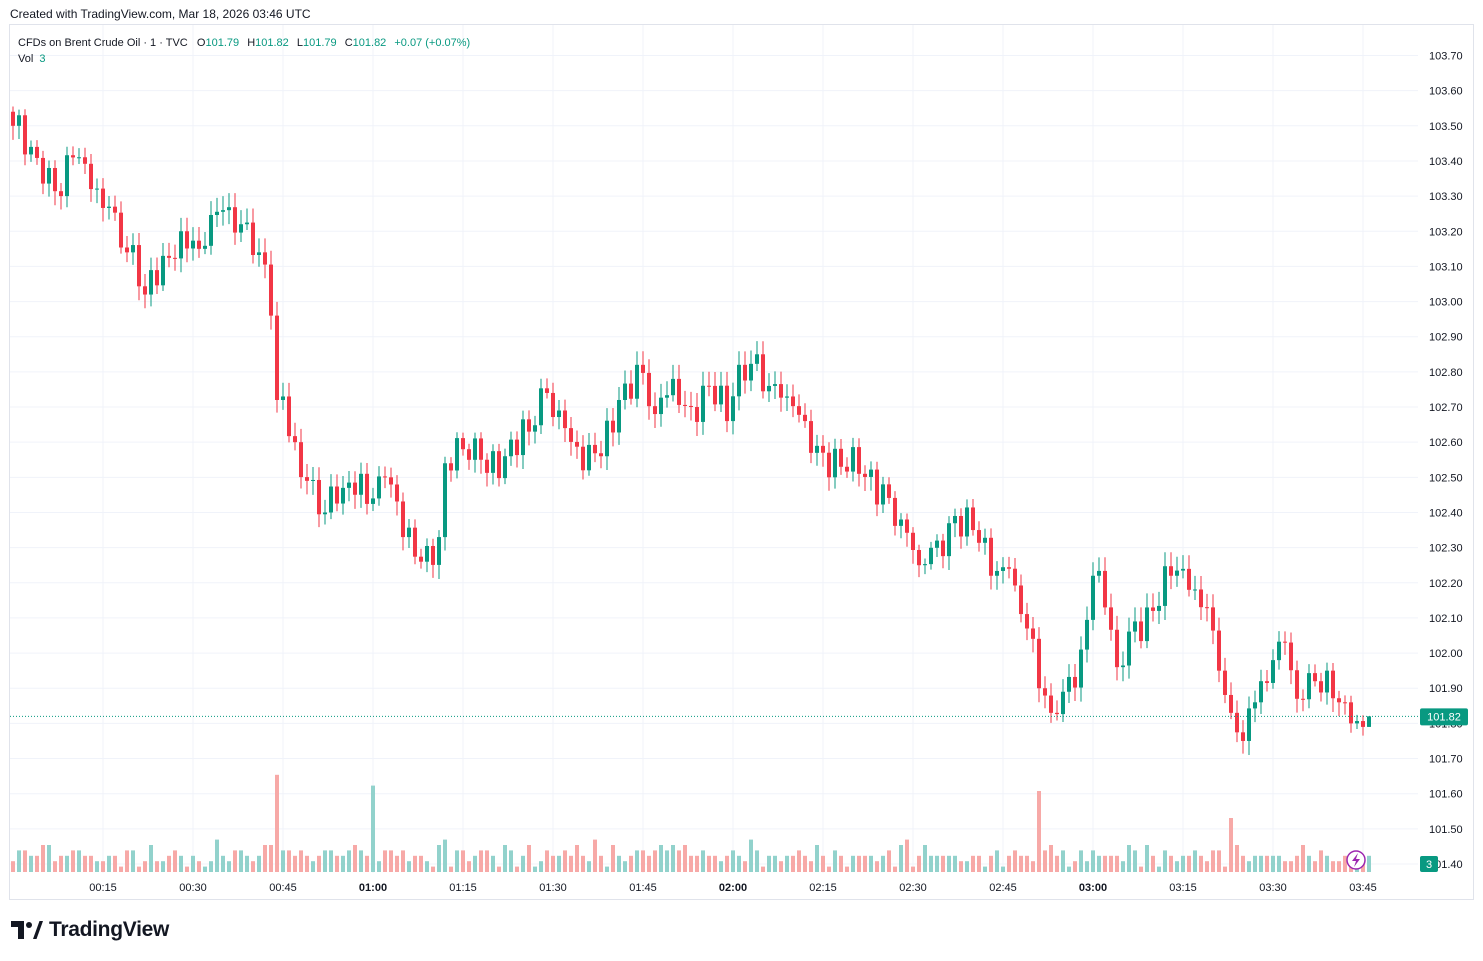  Describe the element at coordinates (26, 59) in the screenshot. I see `legend-vol-label: Vol` at that location.